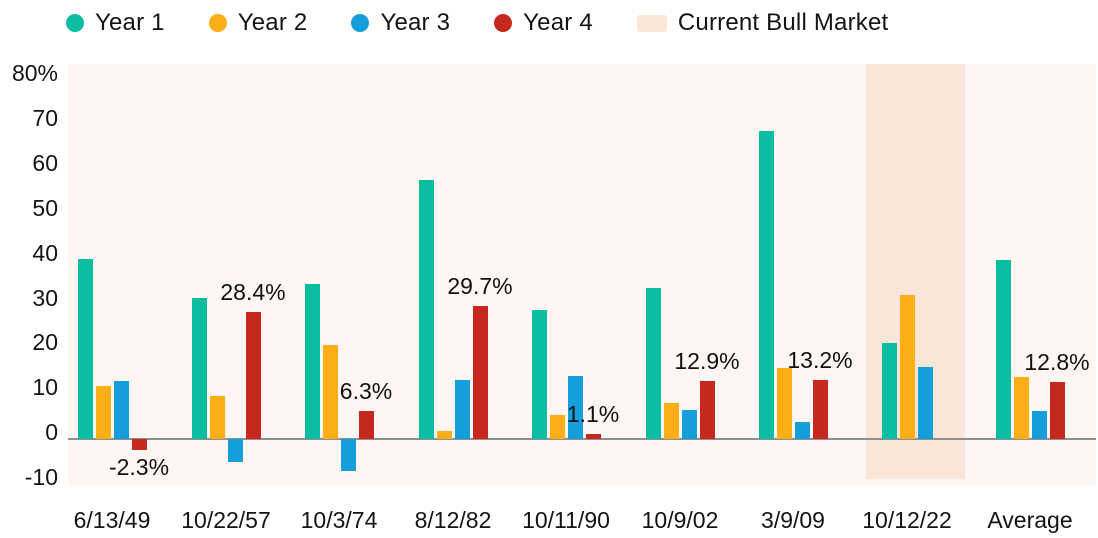 This screenshot has height=538, width=1098. I want to click on legend-item-year-2: Year 2, so click(258, 23).